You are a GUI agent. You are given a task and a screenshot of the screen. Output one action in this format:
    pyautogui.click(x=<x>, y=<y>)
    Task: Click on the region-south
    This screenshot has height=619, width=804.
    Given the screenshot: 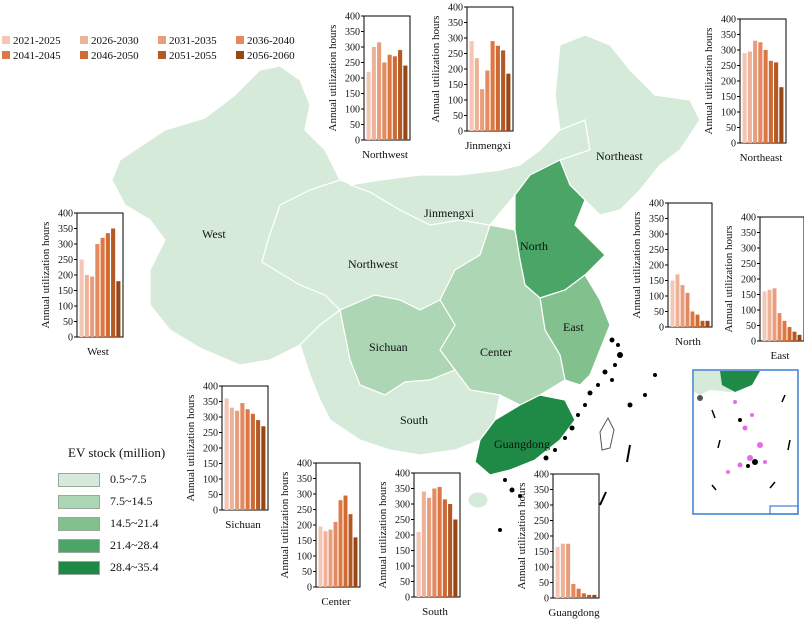 What is the action you would take?
    pyautogui.click(x=400, y=382)
    